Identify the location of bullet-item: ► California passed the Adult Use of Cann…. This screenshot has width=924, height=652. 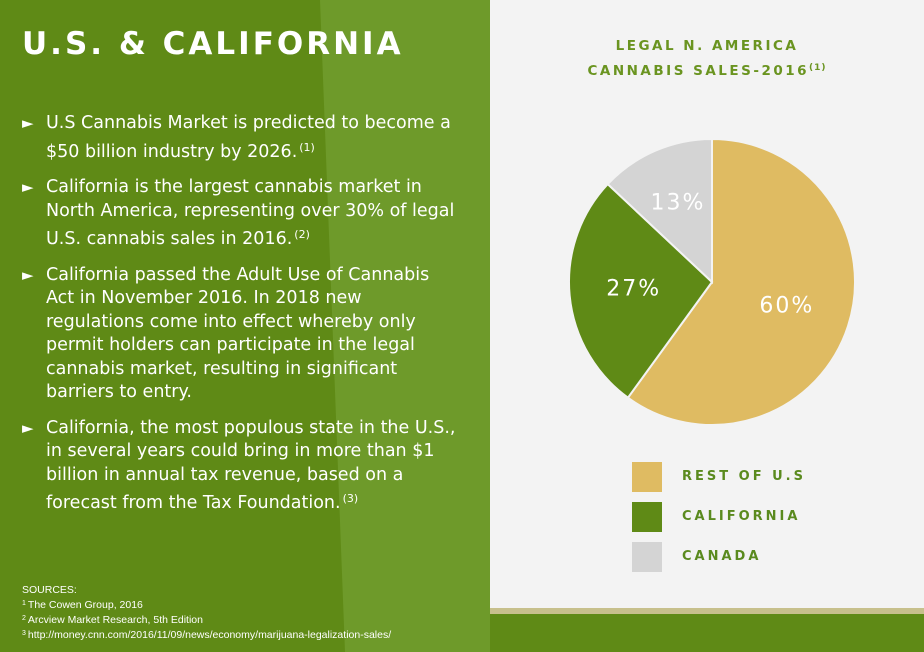
(242, 334).